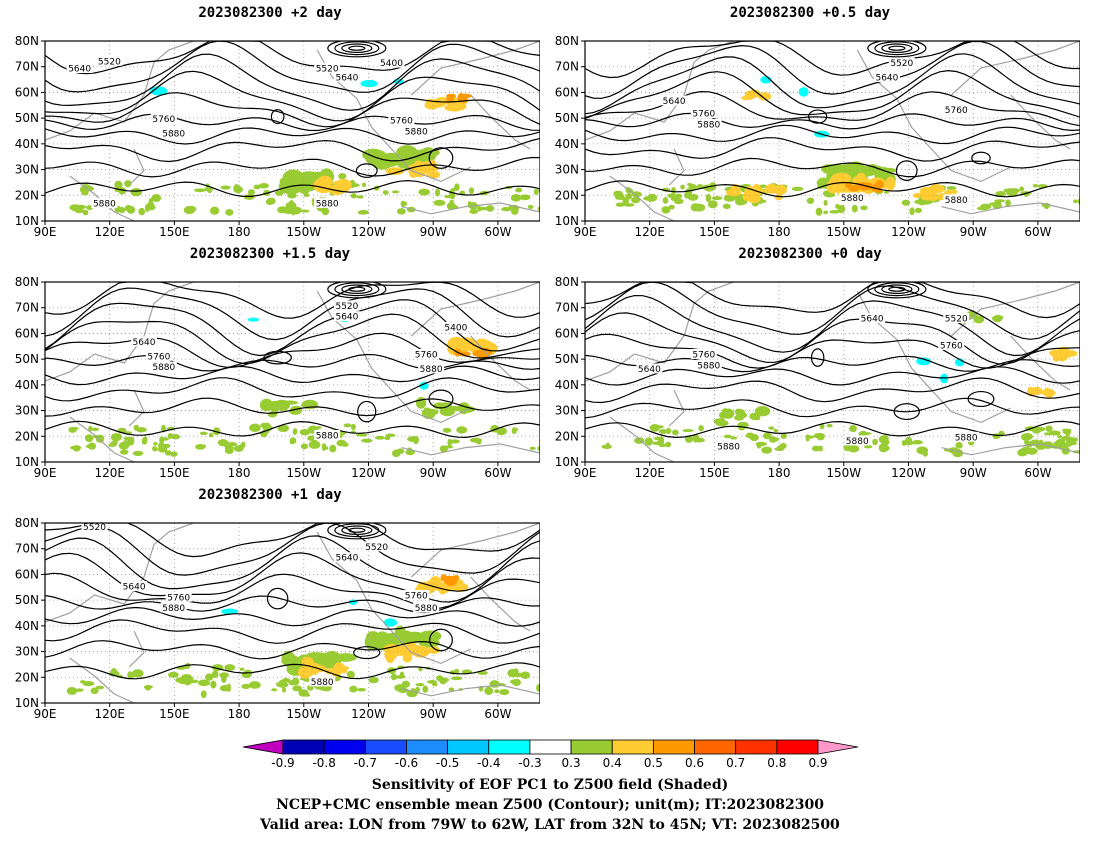  Describe the element at coordinates (612, 763) in the screenshot. I see `colorbar-tick-label: 0.4` at that location.